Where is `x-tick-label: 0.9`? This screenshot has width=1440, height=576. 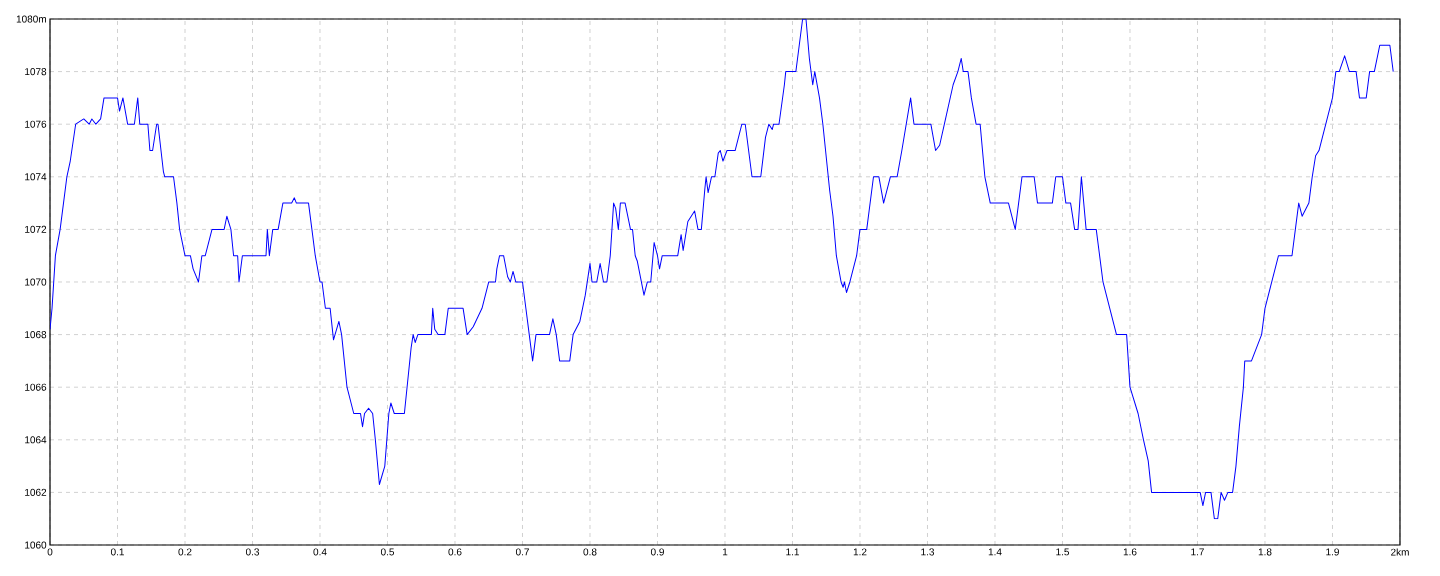 x-tick-label: 0.9 is located at coordinates (657, 552).